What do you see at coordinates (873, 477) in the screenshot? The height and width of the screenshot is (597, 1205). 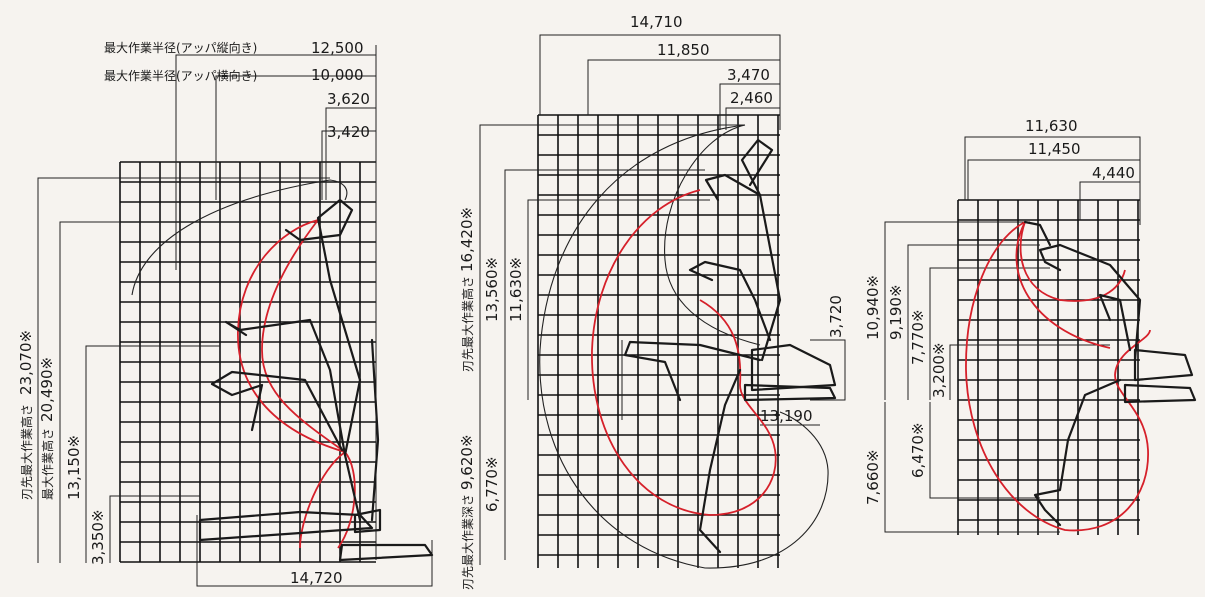 I see `right-side-dim-5: 7,660※` at bounding box center [873, 477].